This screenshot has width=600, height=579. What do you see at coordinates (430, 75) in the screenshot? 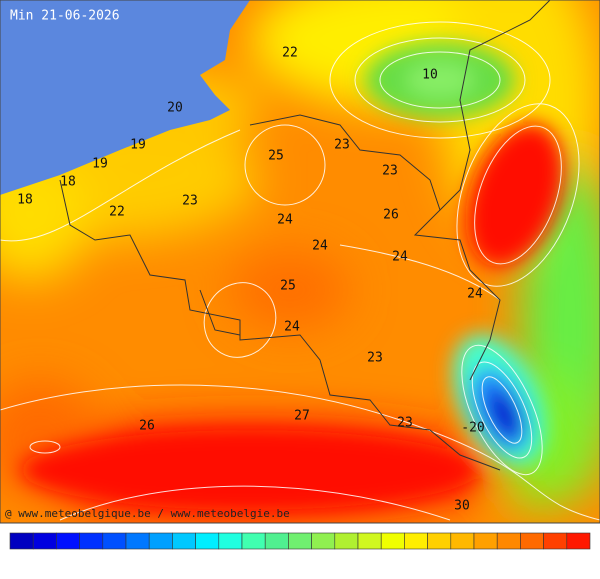
I see `temperature-label: 10` at bounding box center [430, 75].